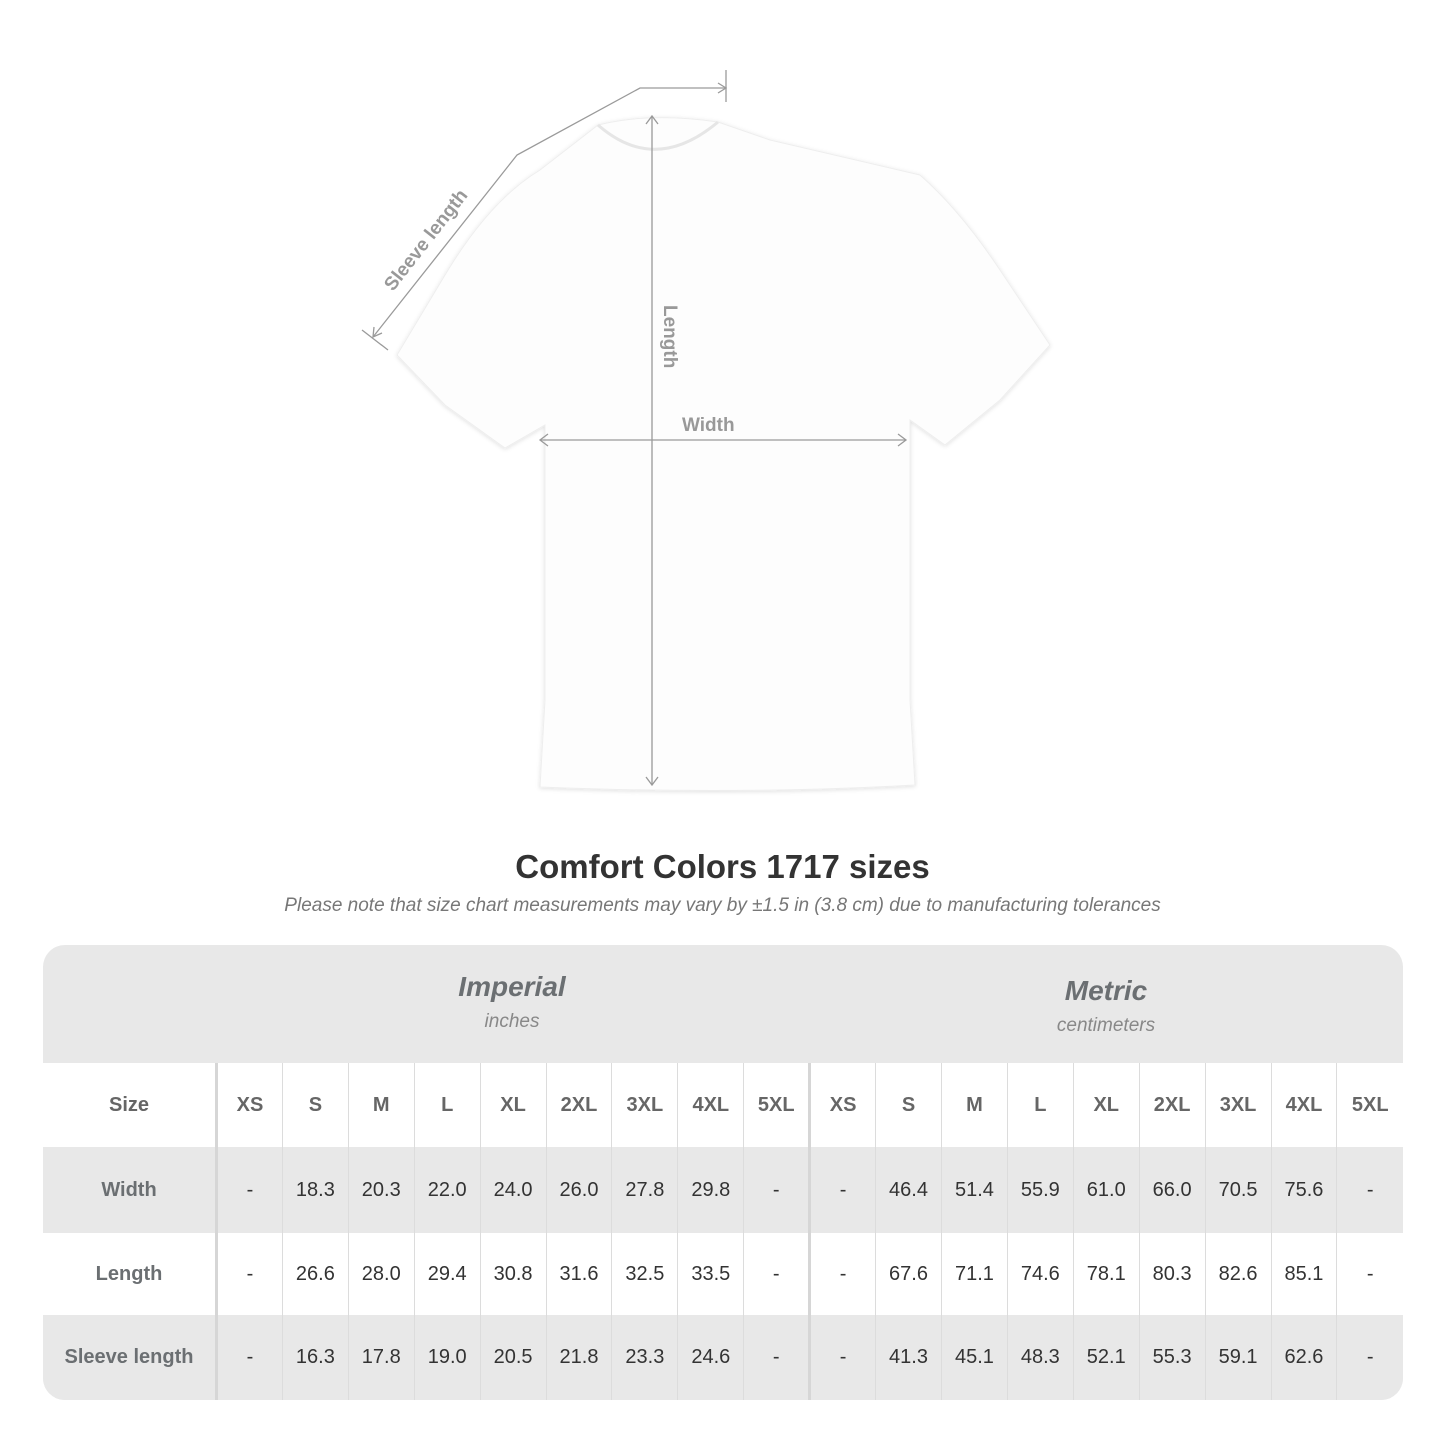 Image resolution: width=1445 pixels, height=1445 pixels. I want to click on metric-value-cell: 71.1, so click(974, 1274).